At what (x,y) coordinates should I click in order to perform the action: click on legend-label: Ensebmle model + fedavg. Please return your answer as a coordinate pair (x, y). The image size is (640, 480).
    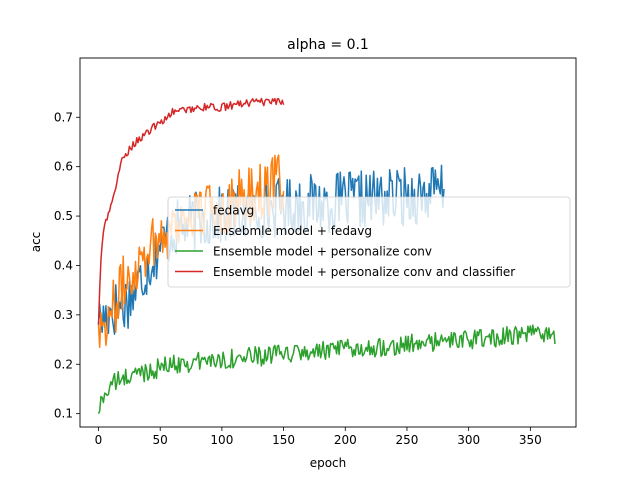
    Looking at the image, I should click on (292, 231).